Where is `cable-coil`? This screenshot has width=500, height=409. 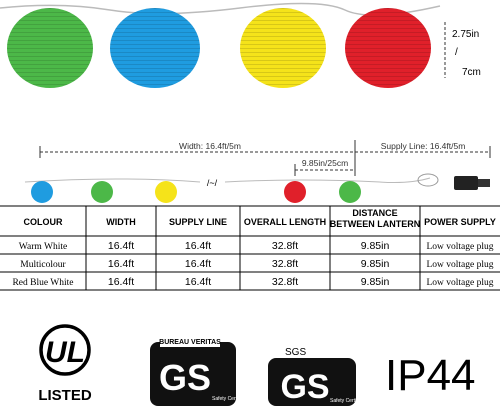 cable-coil is located at coordinates (428, 180).